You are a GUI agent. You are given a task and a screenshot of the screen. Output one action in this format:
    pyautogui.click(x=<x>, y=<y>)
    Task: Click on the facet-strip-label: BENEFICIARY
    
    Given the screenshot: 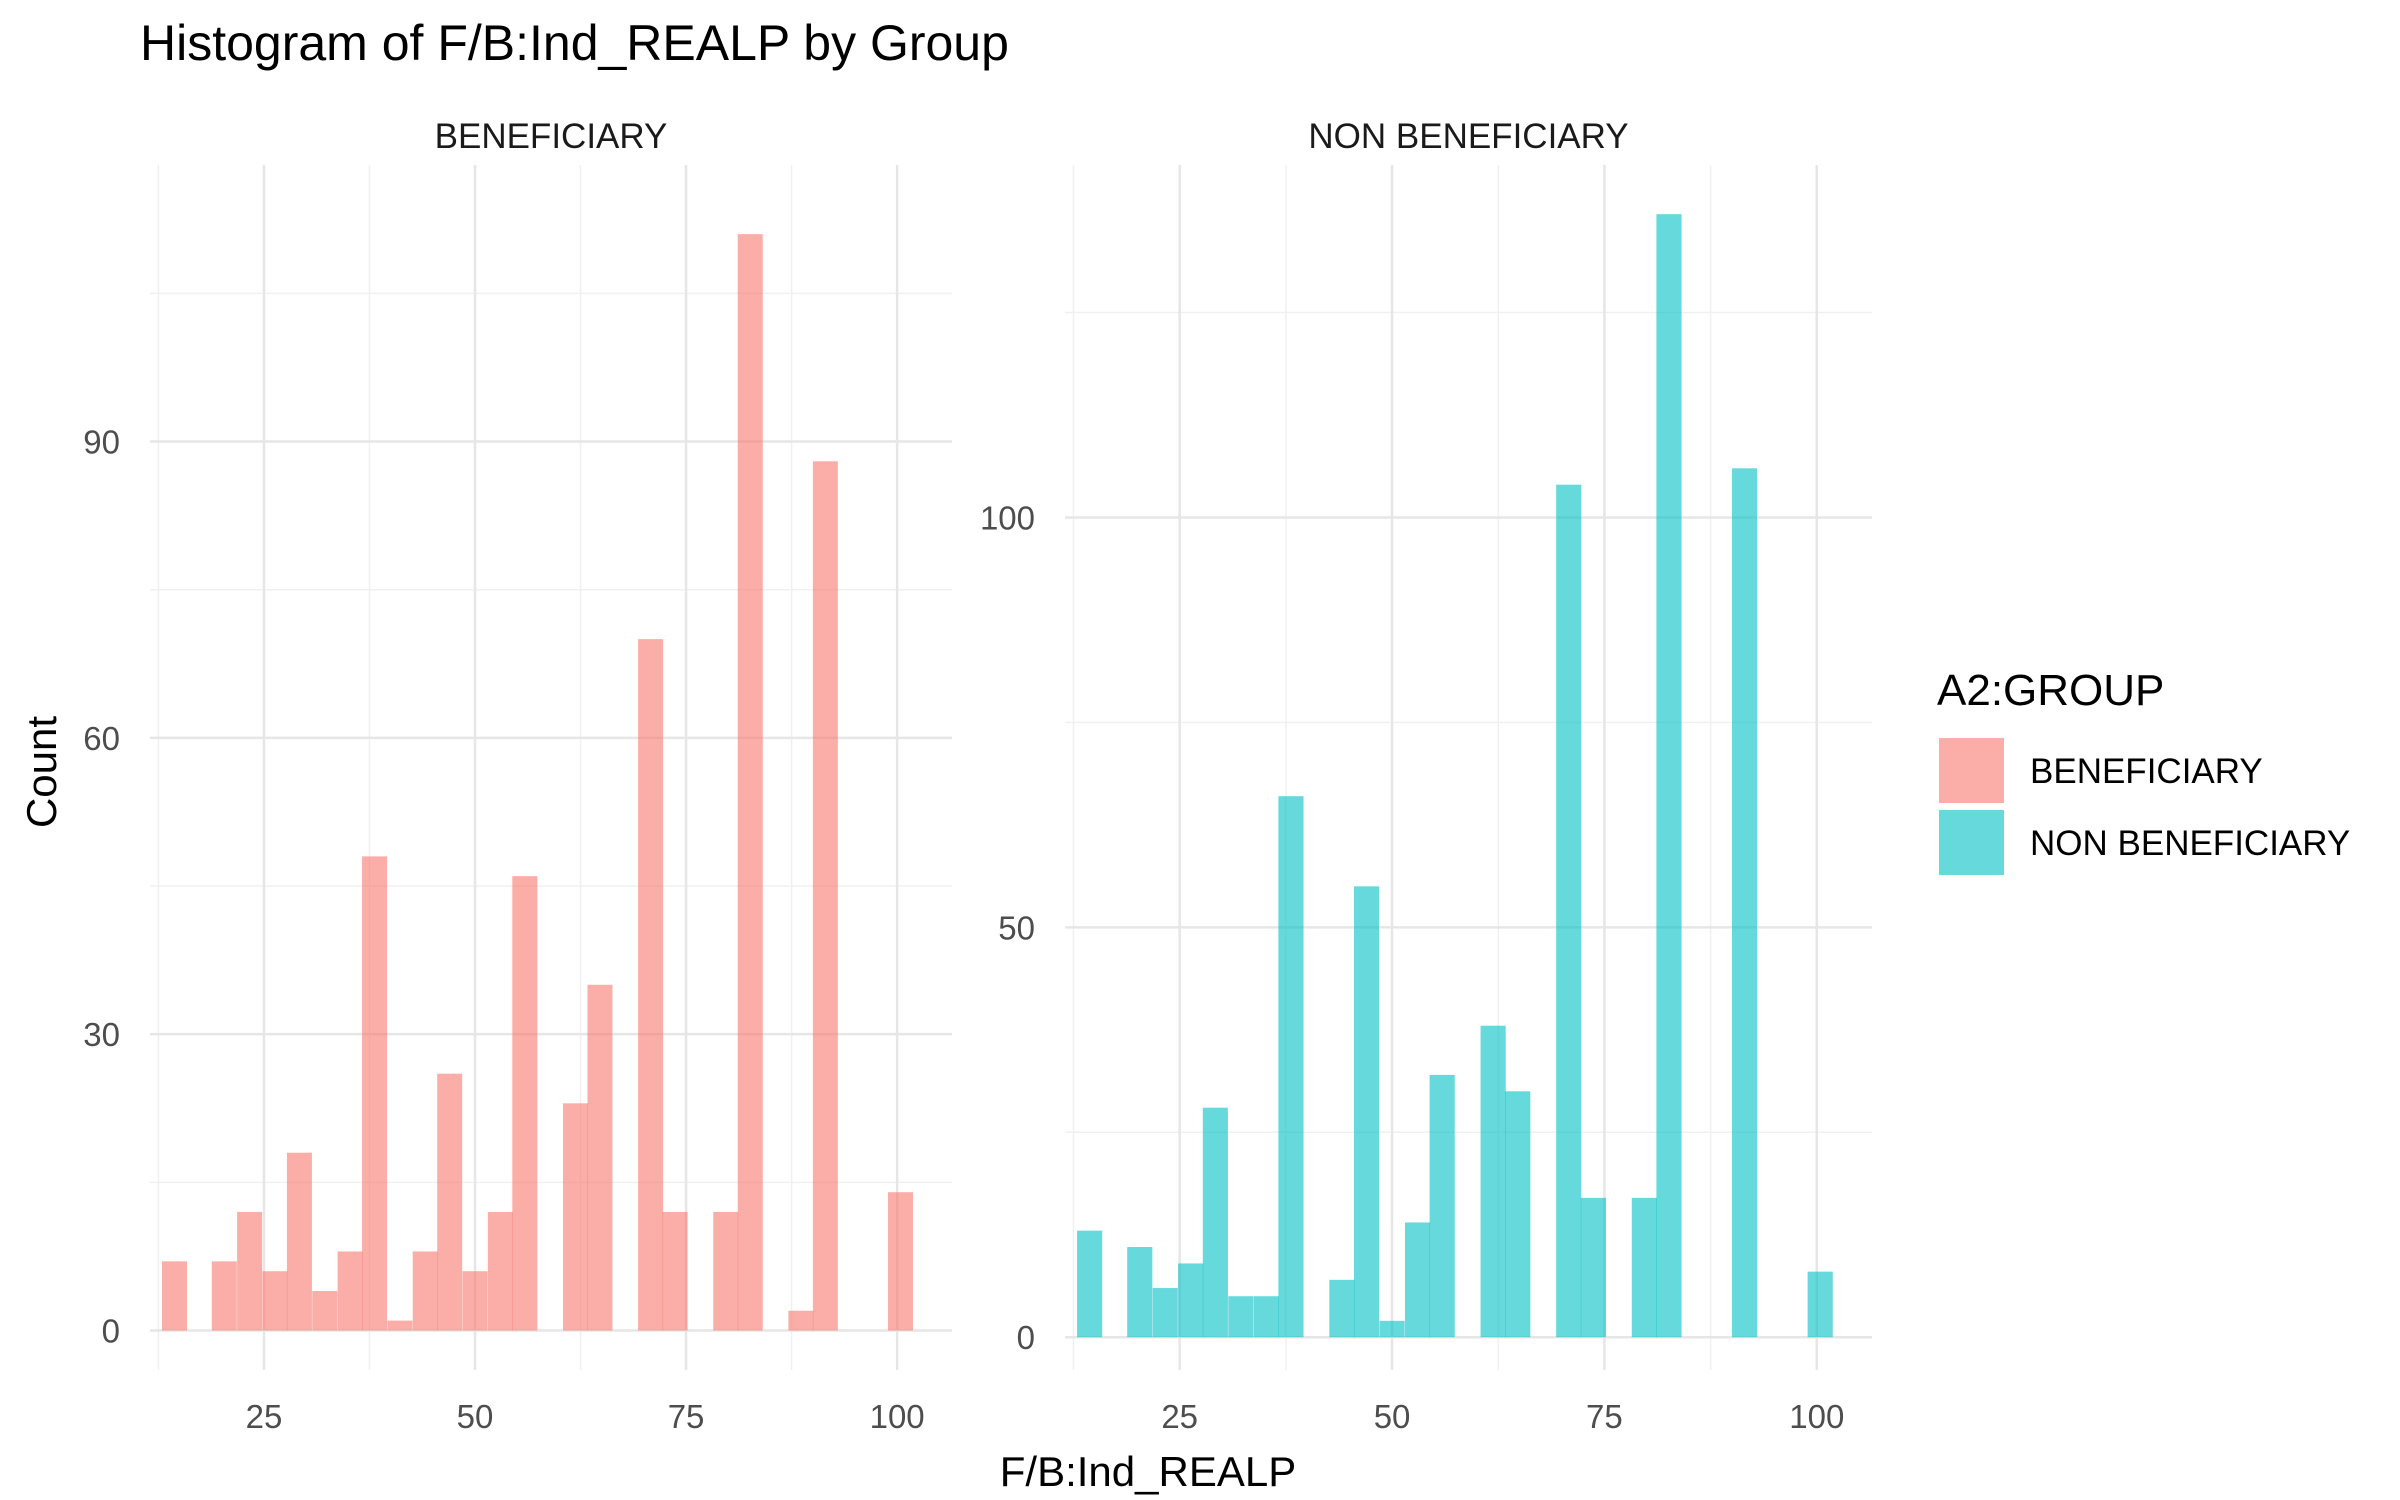 What is the action you would take?
    pyautogui.click(x=551, y=136)
    